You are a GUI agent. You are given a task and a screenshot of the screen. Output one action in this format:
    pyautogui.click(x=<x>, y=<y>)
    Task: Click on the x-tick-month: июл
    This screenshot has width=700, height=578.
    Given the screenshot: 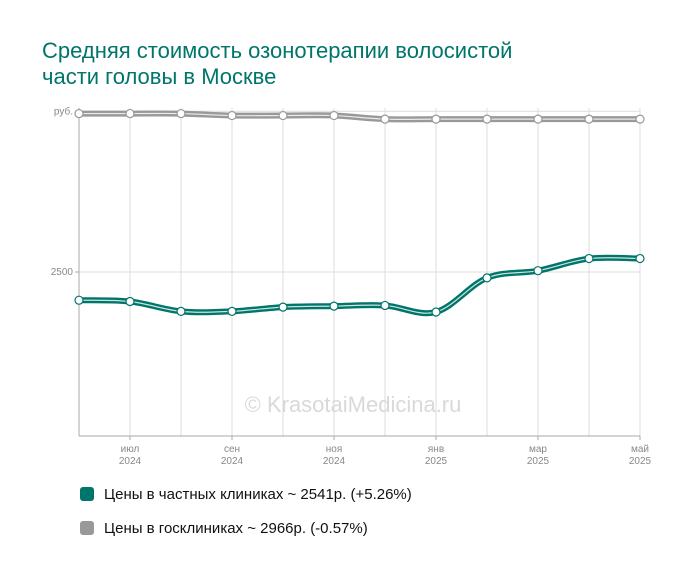 What is the action you would take?
    pyautogui.click(x=130, y=449)
    